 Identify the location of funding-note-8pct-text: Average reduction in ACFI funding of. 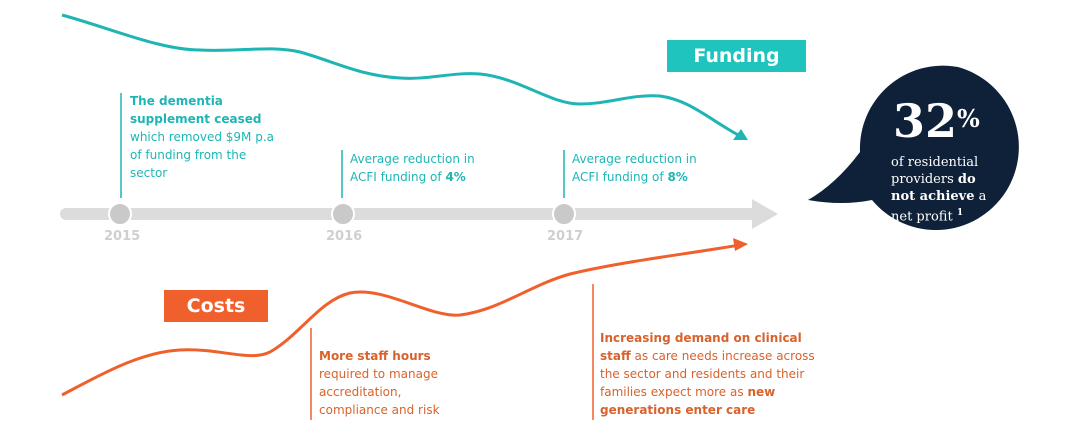
(634, 168).